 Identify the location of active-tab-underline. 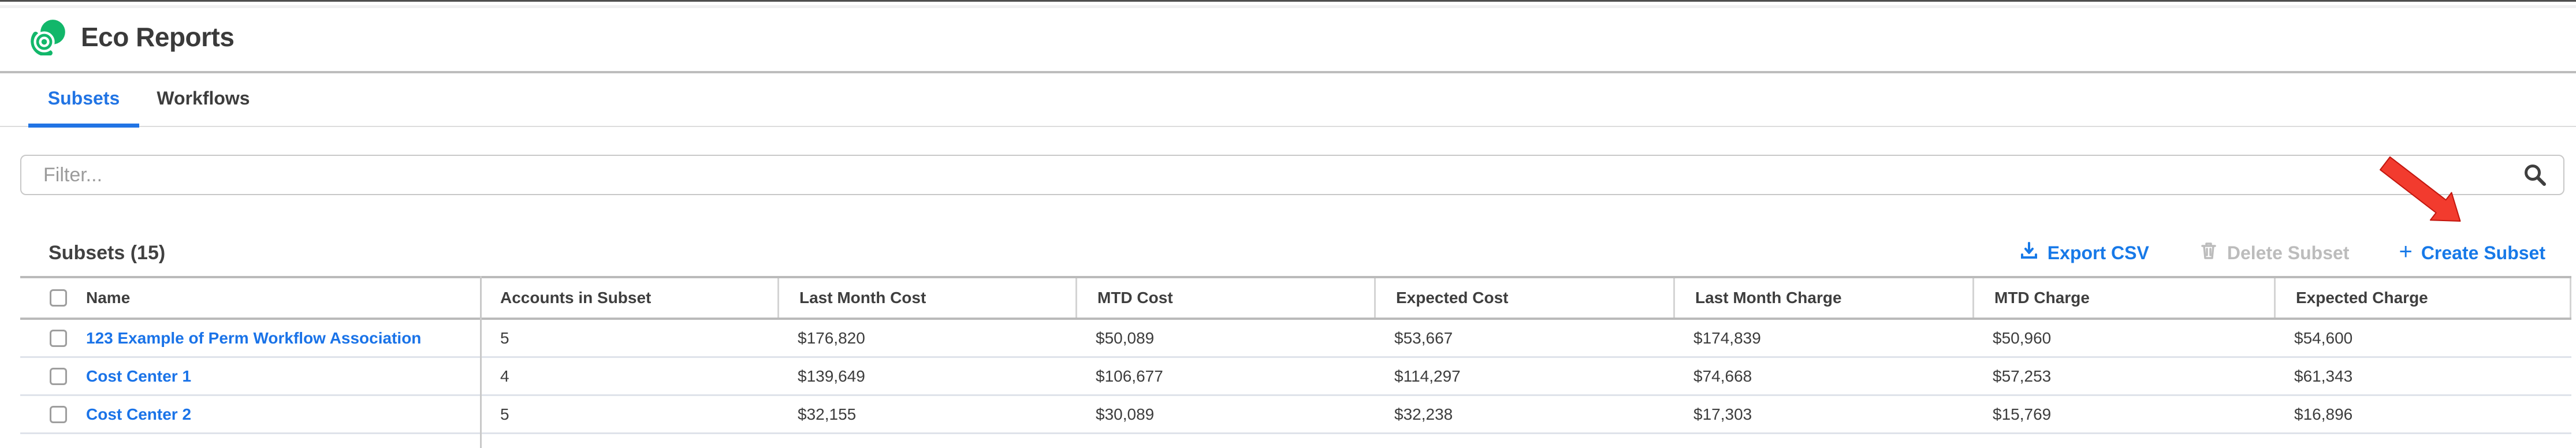
(83, 126).